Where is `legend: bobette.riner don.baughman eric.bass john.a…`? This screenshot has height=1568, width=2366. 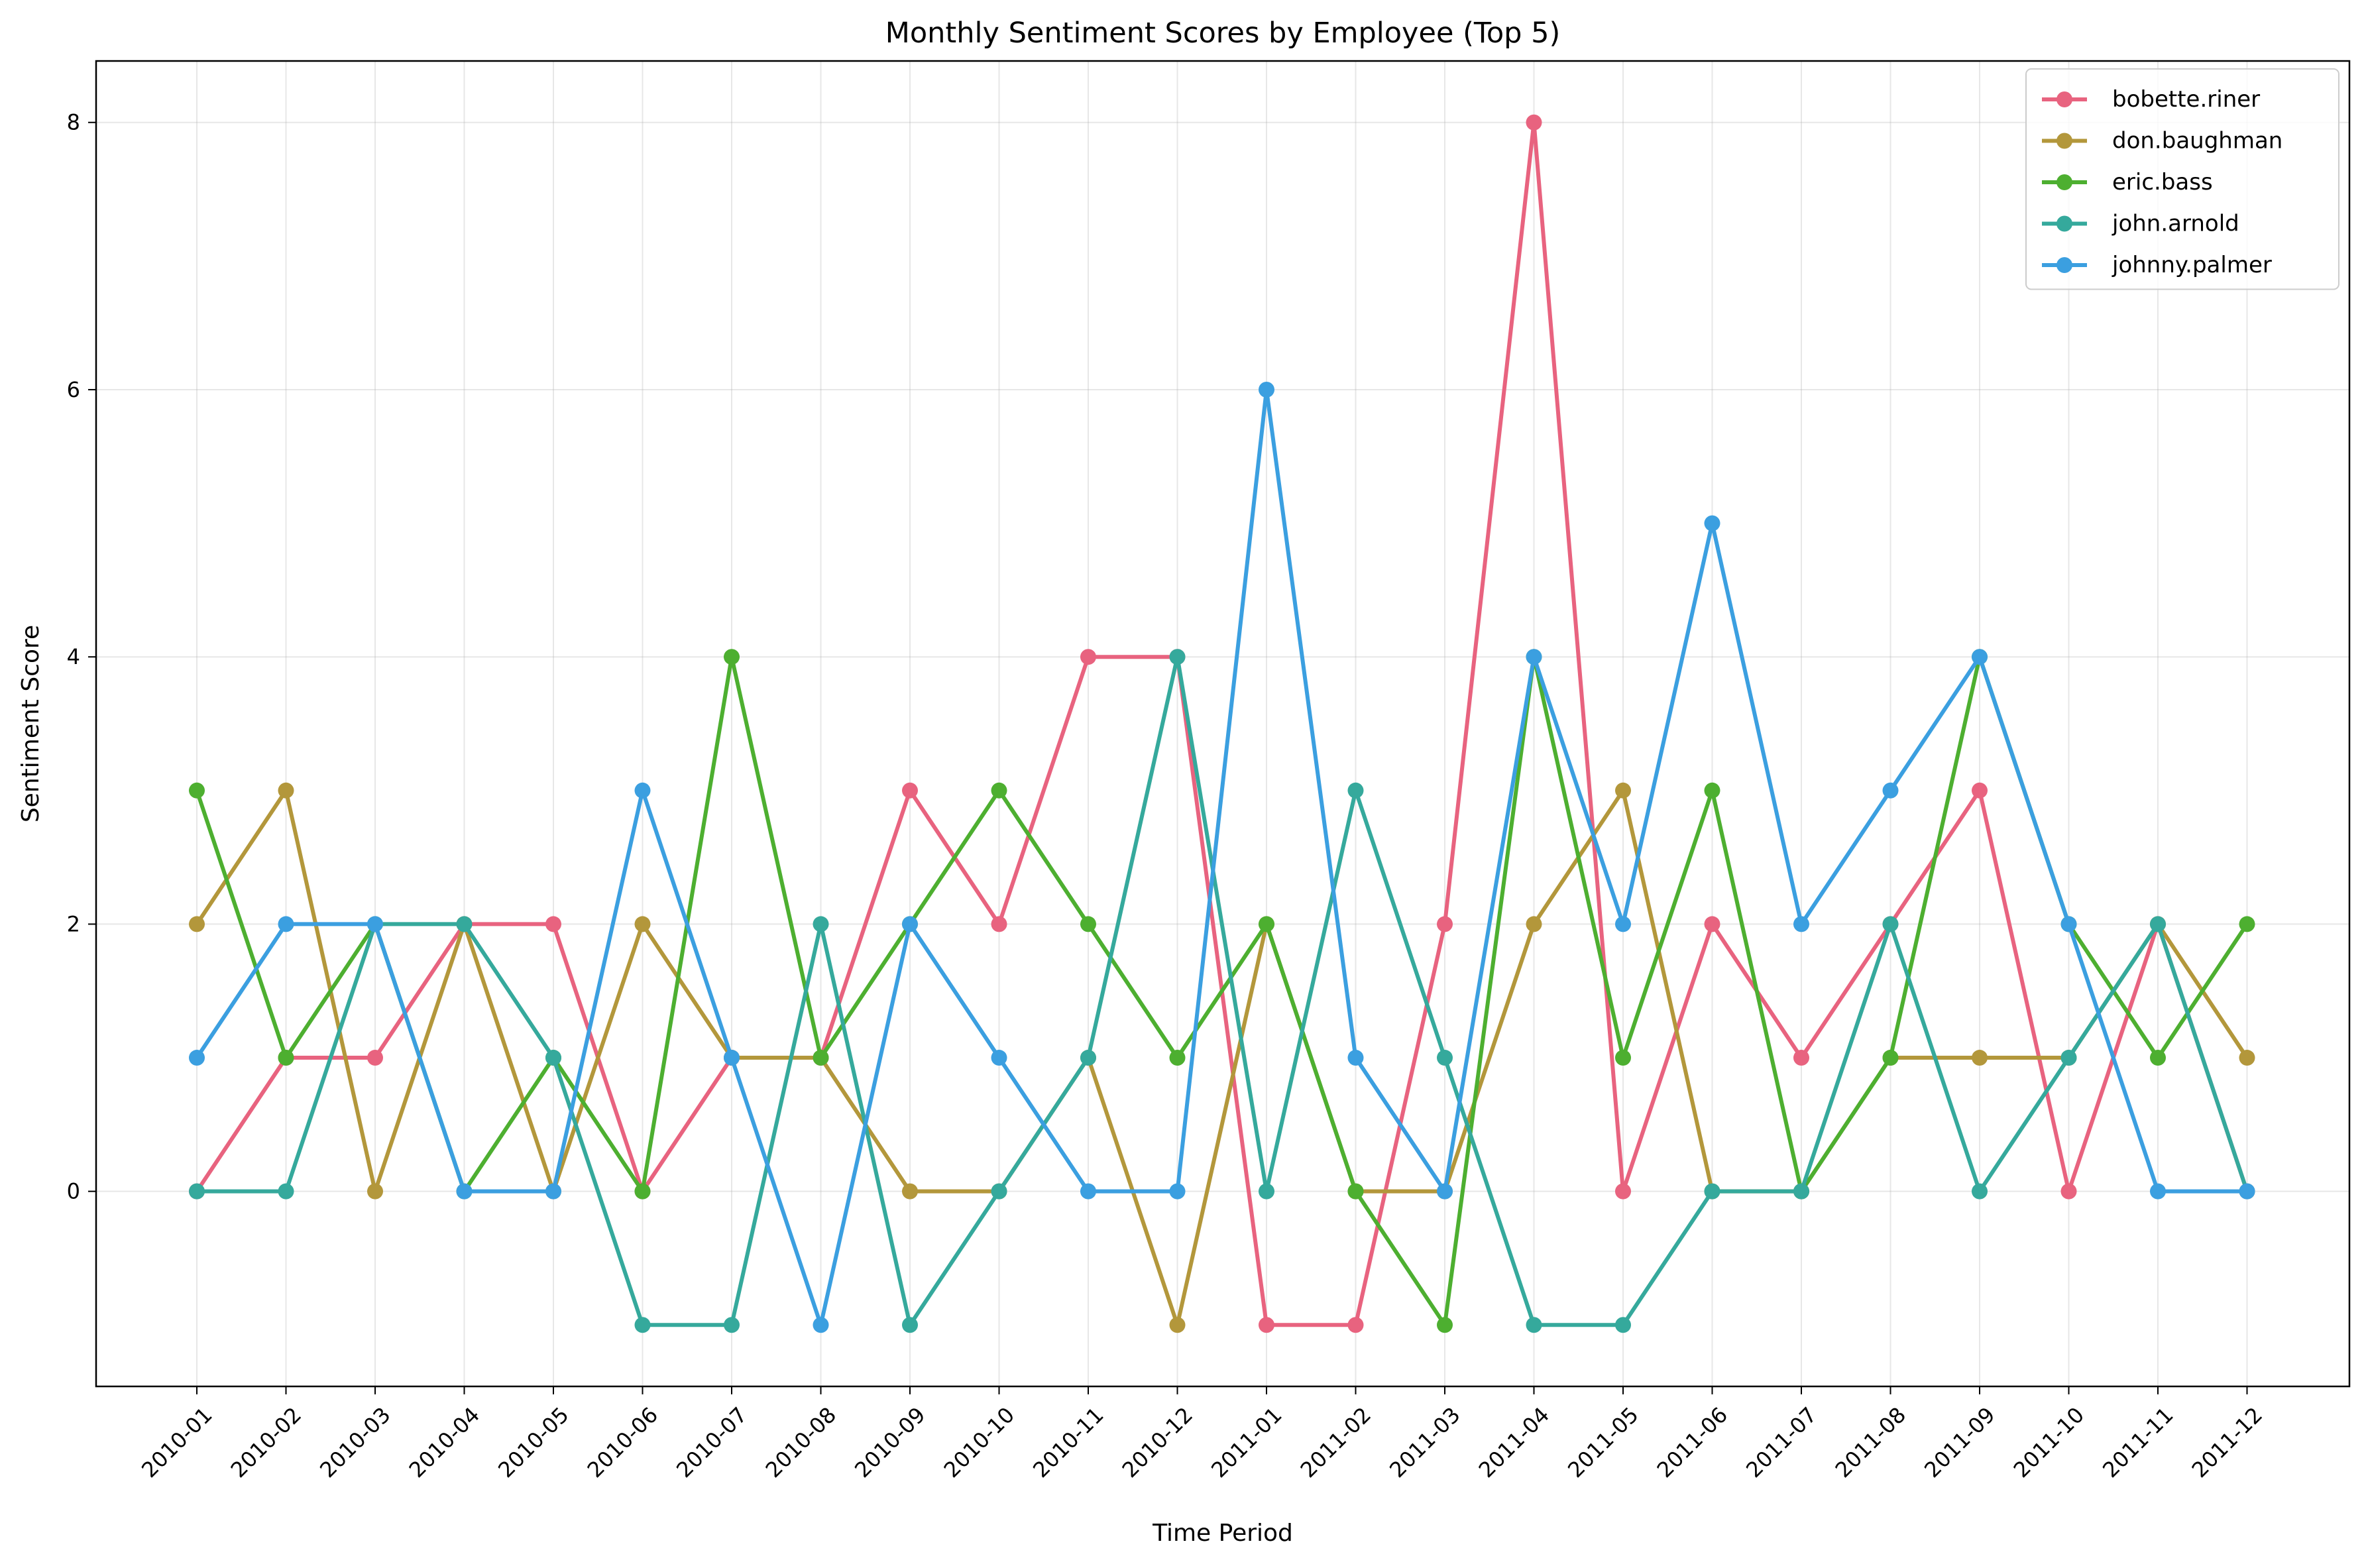
legend: bobette.riner don.baughman eric.bass john.a… is located at coordinates (2182, 179).